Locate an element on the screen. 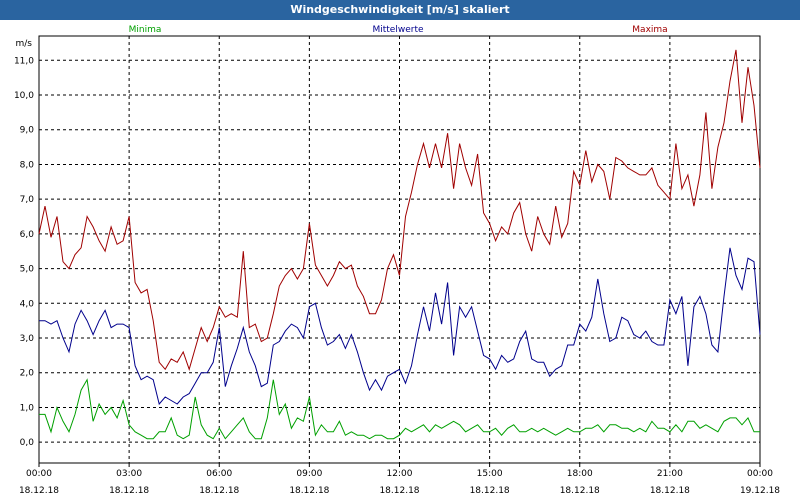  y-tick-label: 4,0 is located at coordinates (27, 304).